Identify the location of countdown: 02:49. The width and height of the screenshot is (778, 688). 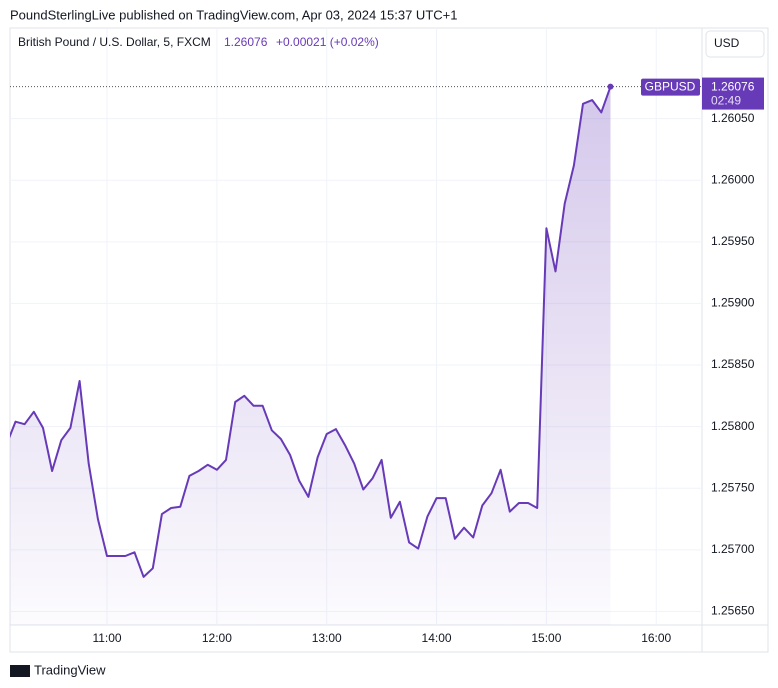
(726, 101).